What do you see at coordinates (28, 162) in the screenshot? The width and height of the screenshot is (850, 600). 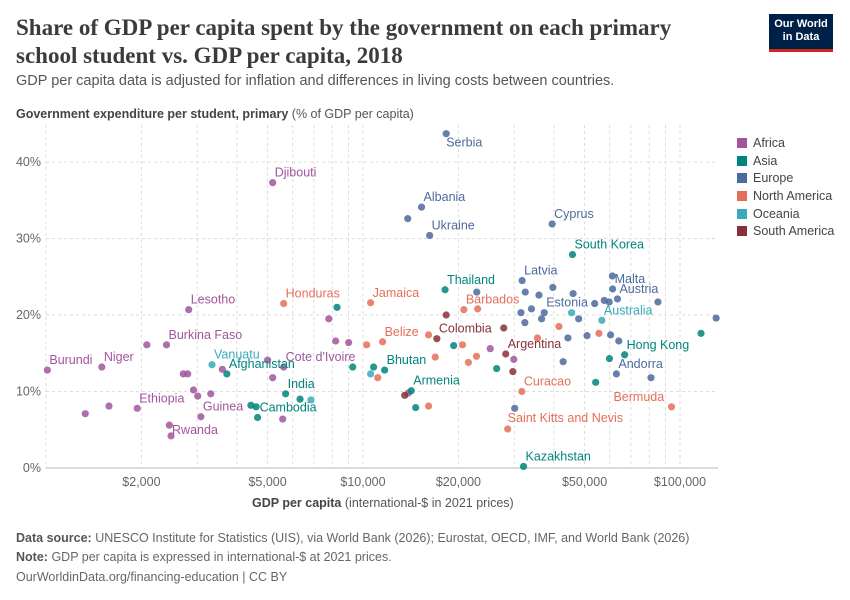 I see `y-tick-label: 40%` at bounding box center [28, 162].